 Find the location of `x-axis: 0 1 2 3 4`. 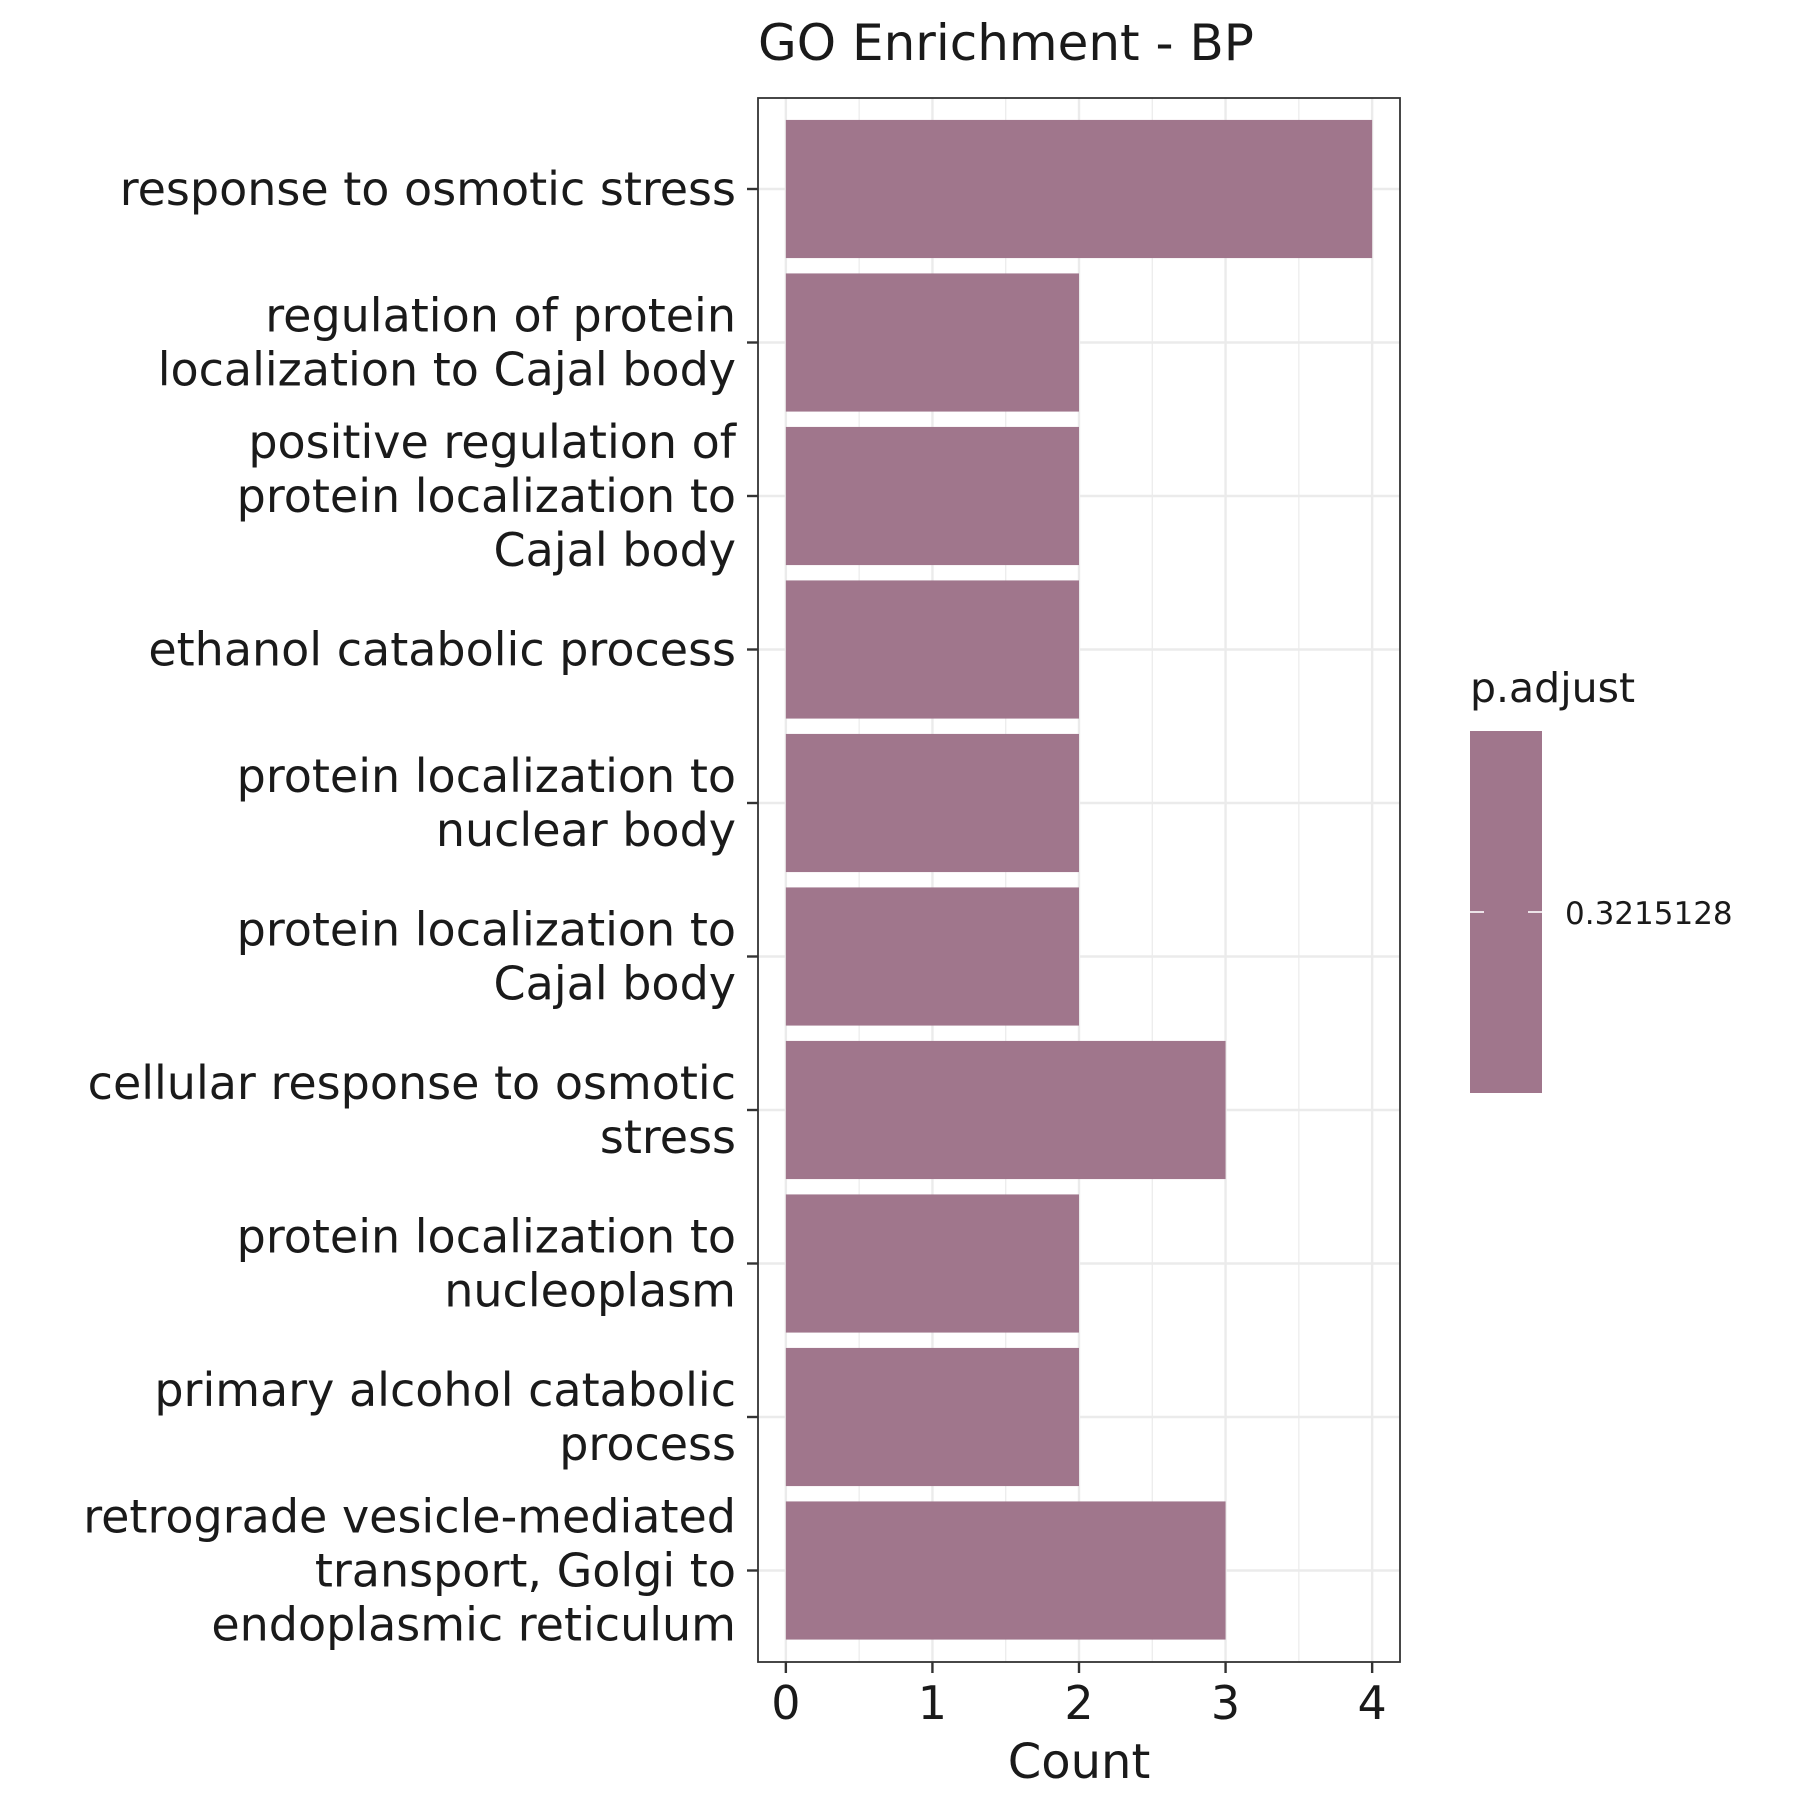

x-axis: 0 1 2 3 4 is located at coordinates (1079, 1696).